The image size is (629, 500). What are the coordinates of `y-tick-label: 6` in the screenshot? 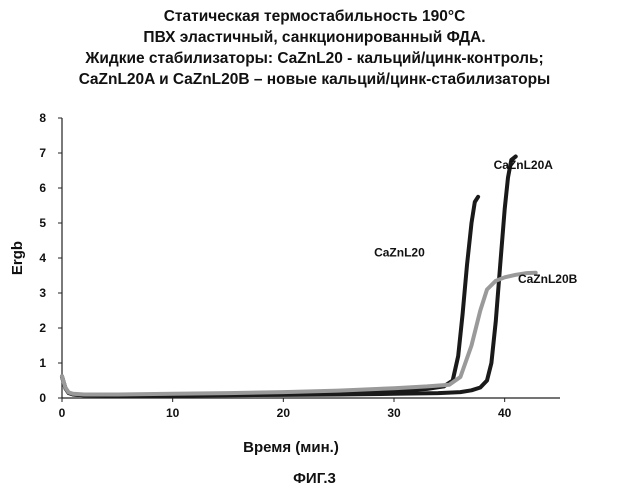 It's located at (42, 188).